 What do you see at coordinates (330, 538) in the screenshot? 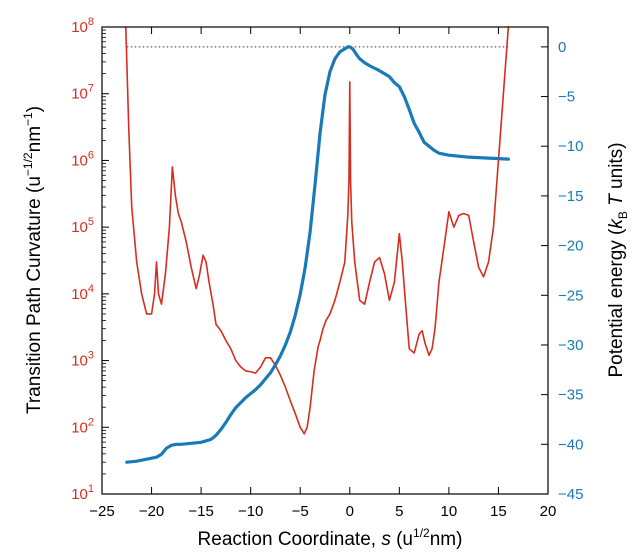
I see `x-axis-title: Reaction Coordinate, s (u1/2nm)` at bounding box center [330, 538].